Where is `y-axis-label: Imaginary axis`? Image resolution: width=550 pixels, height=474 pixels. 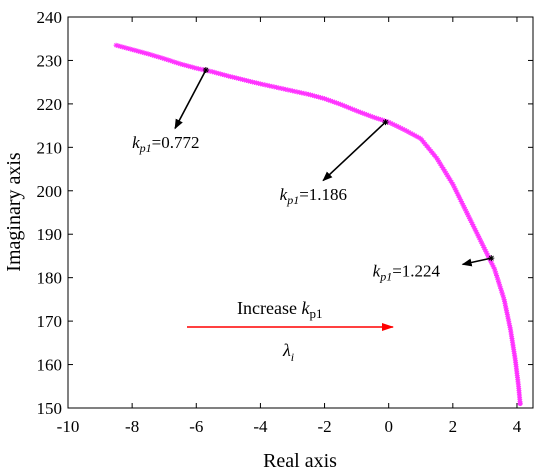 y-axis-label: Imaginary axis is located at coordinates (14, 212).